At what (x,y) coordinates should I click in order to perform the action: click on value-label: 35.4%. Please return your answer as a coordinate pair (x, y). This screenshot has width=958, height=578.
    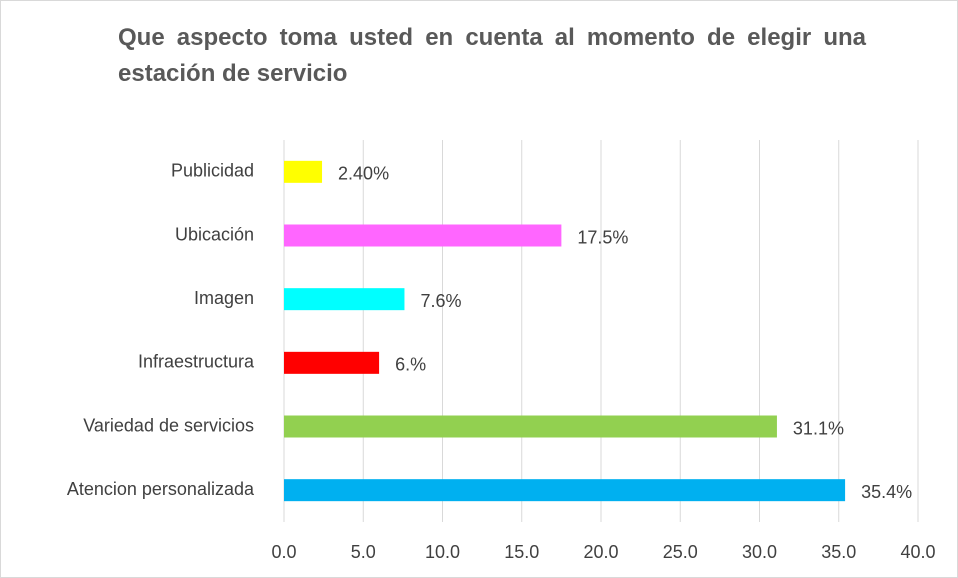
    Looking at the image, I should click on (886, 492).